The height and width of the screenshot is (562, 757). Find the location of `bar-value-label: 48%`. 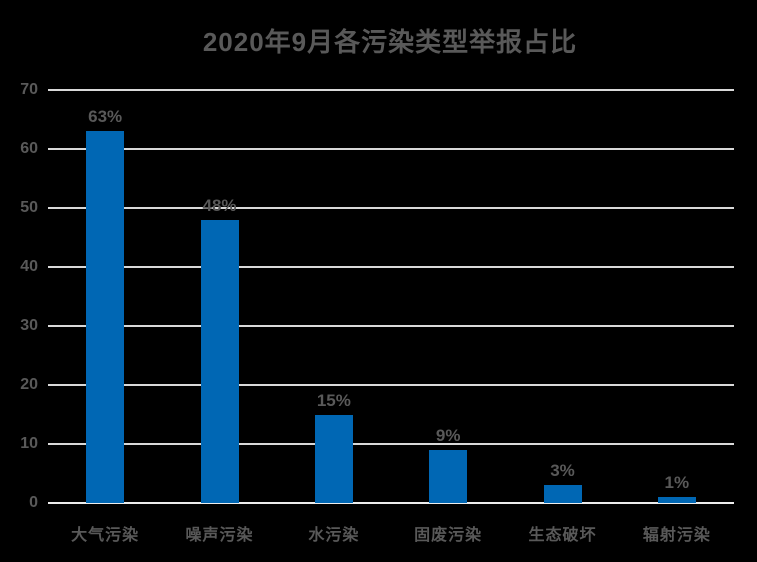

bar-value-label: 48% is located at coordinates (219, 205).